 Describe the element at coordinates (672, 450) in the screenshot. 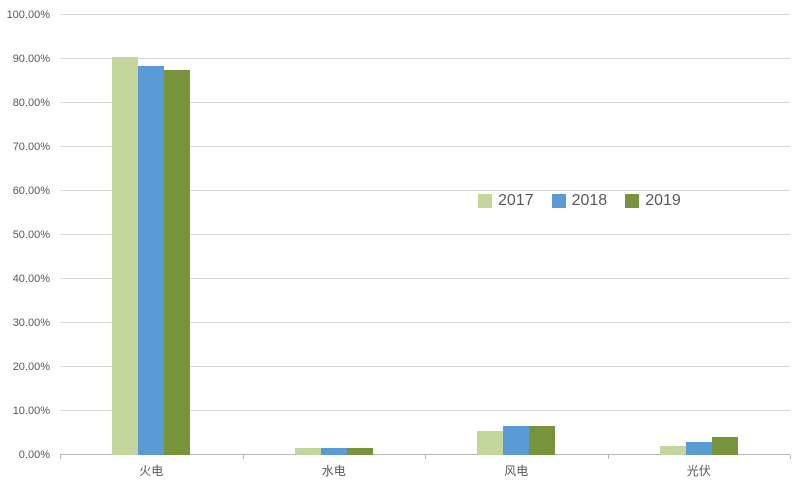

I see `bar-2017-光伏` at that location.